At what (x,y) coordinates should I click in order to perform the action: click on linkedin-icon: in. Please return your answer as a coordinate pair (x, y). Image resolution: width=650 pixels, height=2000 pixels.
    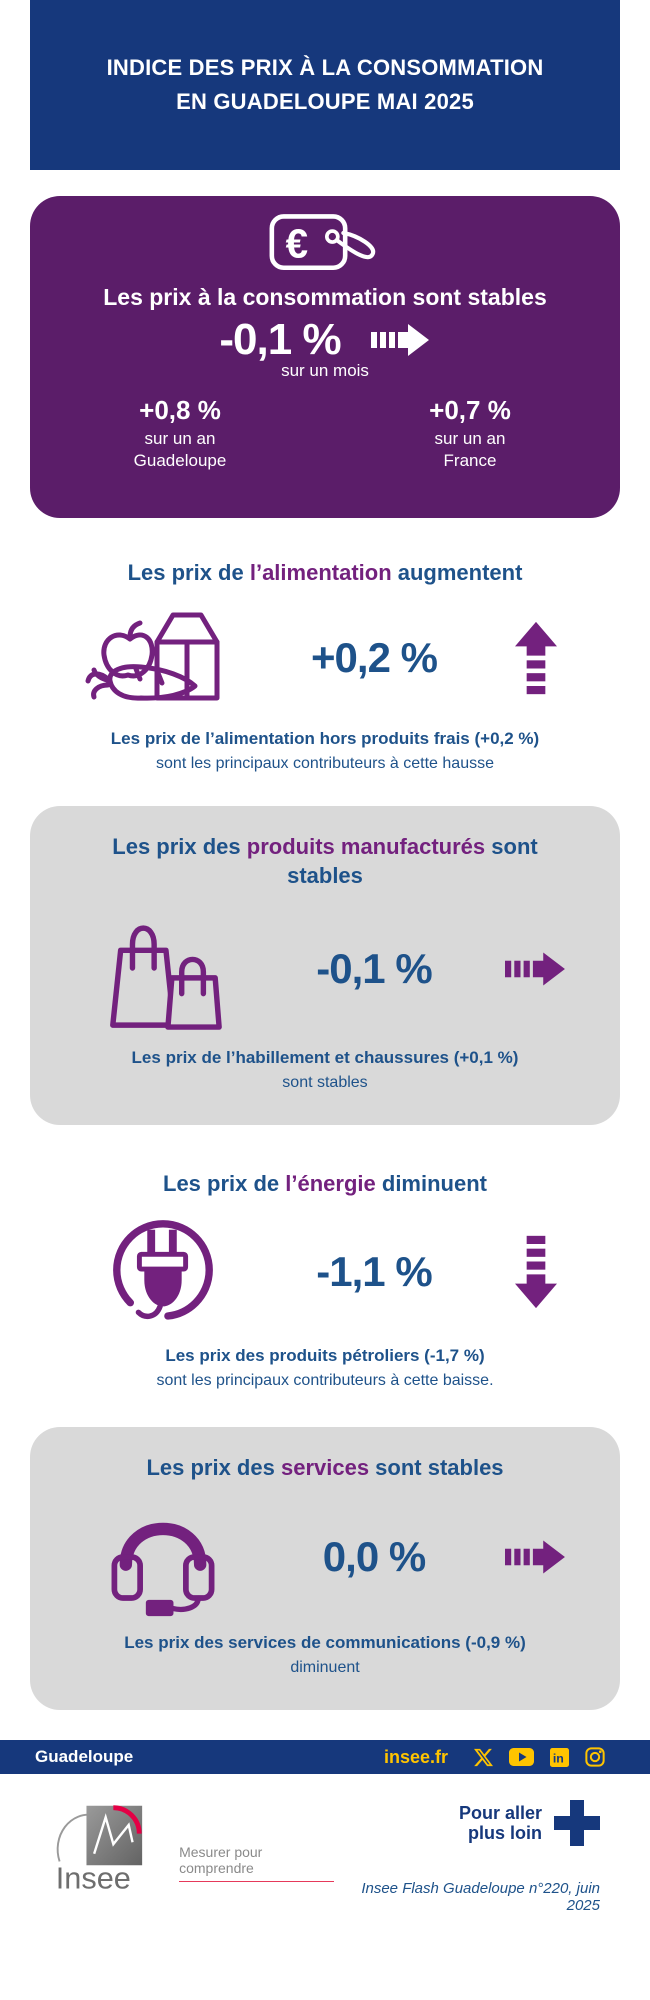
    Looking at the image, I should click on (559, 1757).